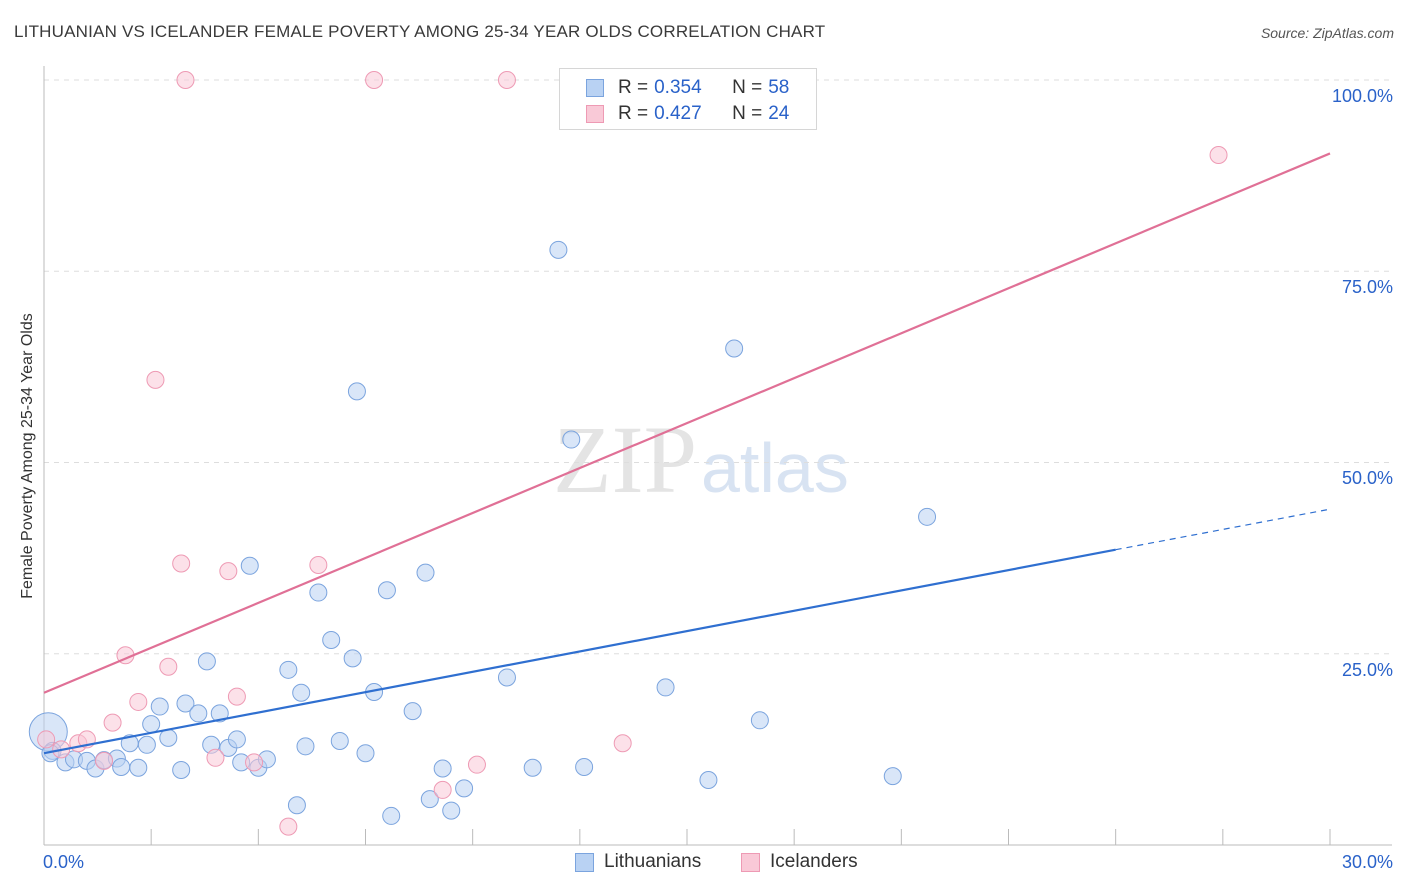 This screenshot has width=1406, height=892. What do you see at coordinates (1362, 96) in the screenshot?
I see `y-tick-label-100: 100.0%` at bounding box center [1362, 96].